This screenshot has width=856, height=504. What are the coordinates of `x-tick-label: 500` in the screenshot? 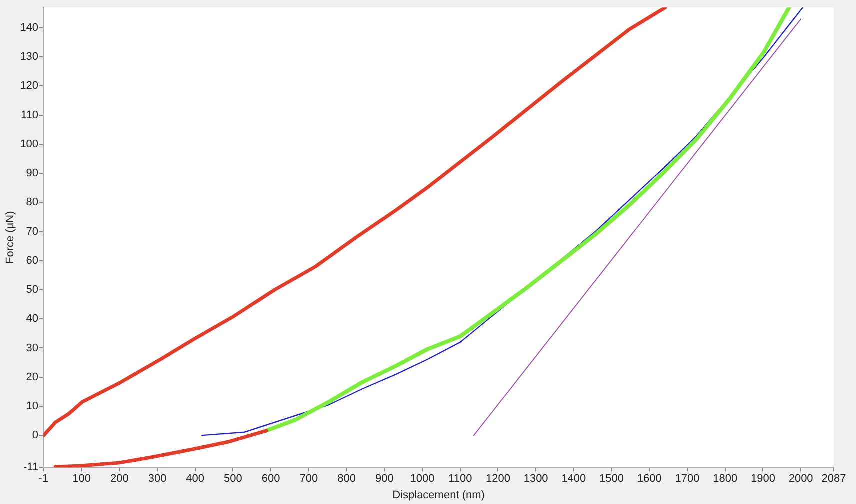 It's located at (233, 479).